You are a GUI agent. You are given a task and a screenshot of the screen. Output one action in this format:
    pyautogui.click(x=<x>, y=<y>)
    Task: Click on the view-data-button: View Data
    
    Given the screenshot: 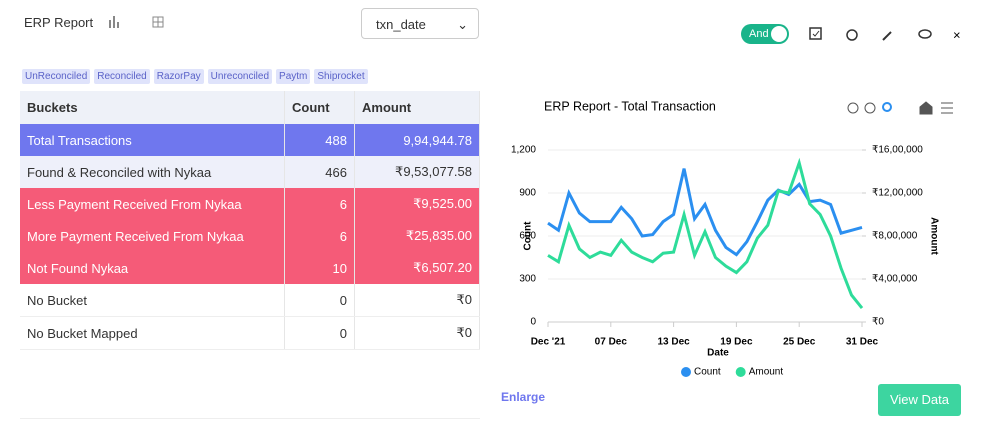 What is the action you would take?
    pyautogui.click(x=919, y=400)
    